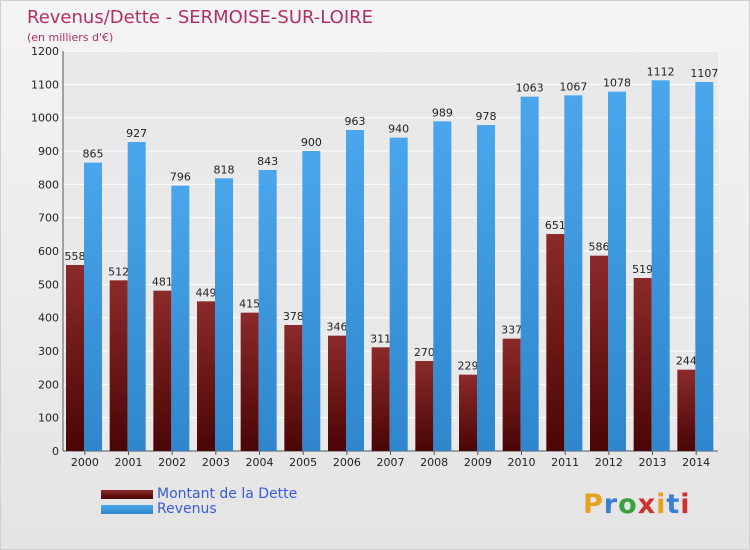 This screenshot has height=550, width=750. Describe the element at coordinates (347, 462) in the screenshot. I see `x-tick-label: 2006` at that location.